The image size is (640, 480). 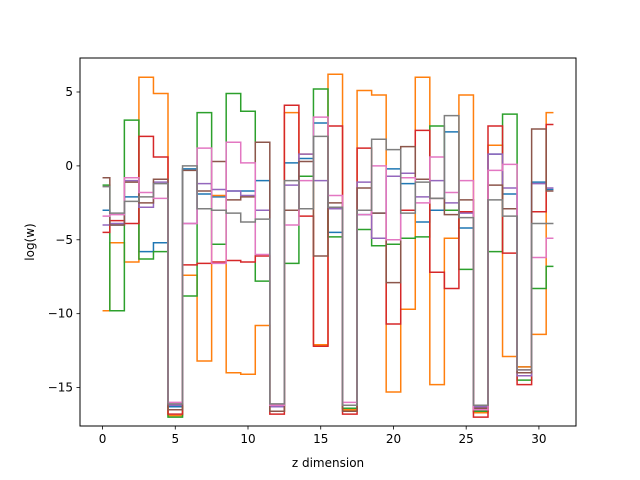 What do you see at coordinates (69, 92) in the screenshot?
I see `y-tick-label: 5` at bounding box center [69, 92].